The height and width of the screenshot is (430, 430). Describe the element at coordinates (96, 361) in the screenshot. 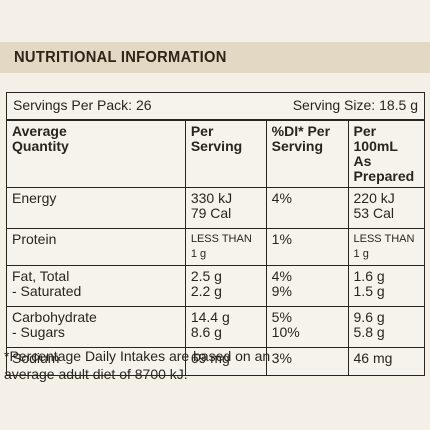

I see `nutrient-label: Sodium` at that location.